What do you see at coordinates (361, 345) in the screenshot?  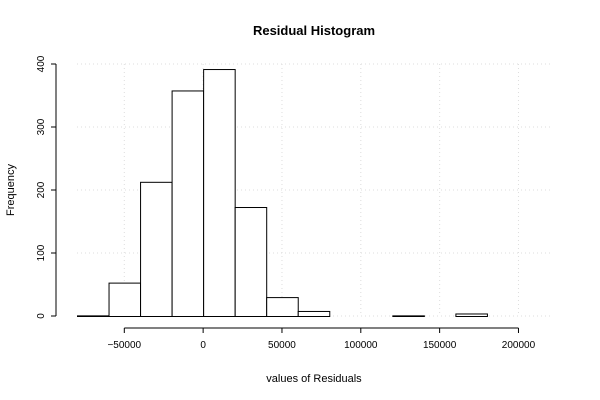 I see `x-tick-label-3: 100000` at bounding box center [361, 345].